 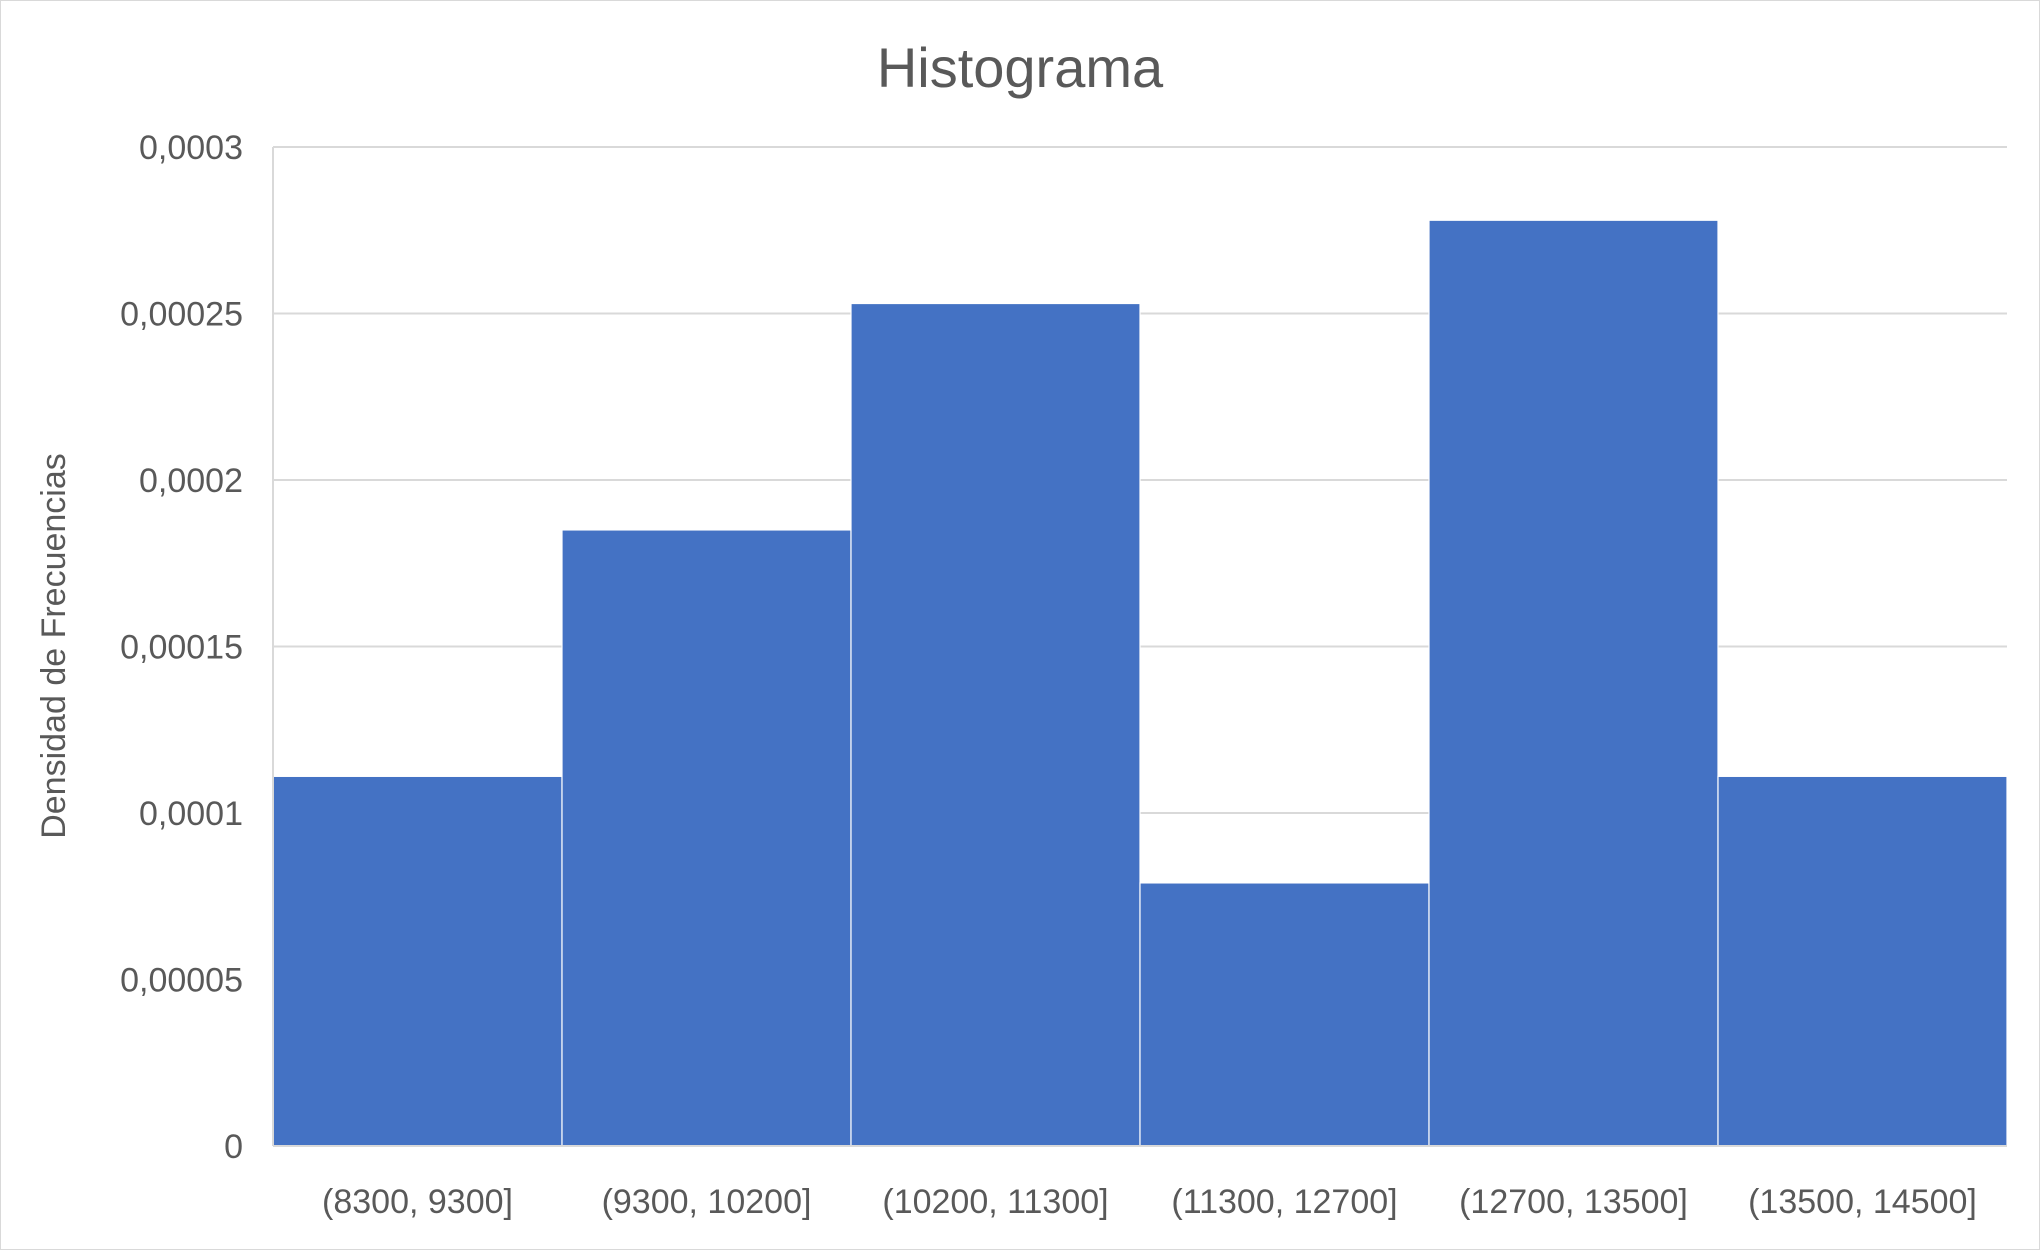 I want to click on x-tick-label: (9300, 10200], so click(x=707, y=1202).